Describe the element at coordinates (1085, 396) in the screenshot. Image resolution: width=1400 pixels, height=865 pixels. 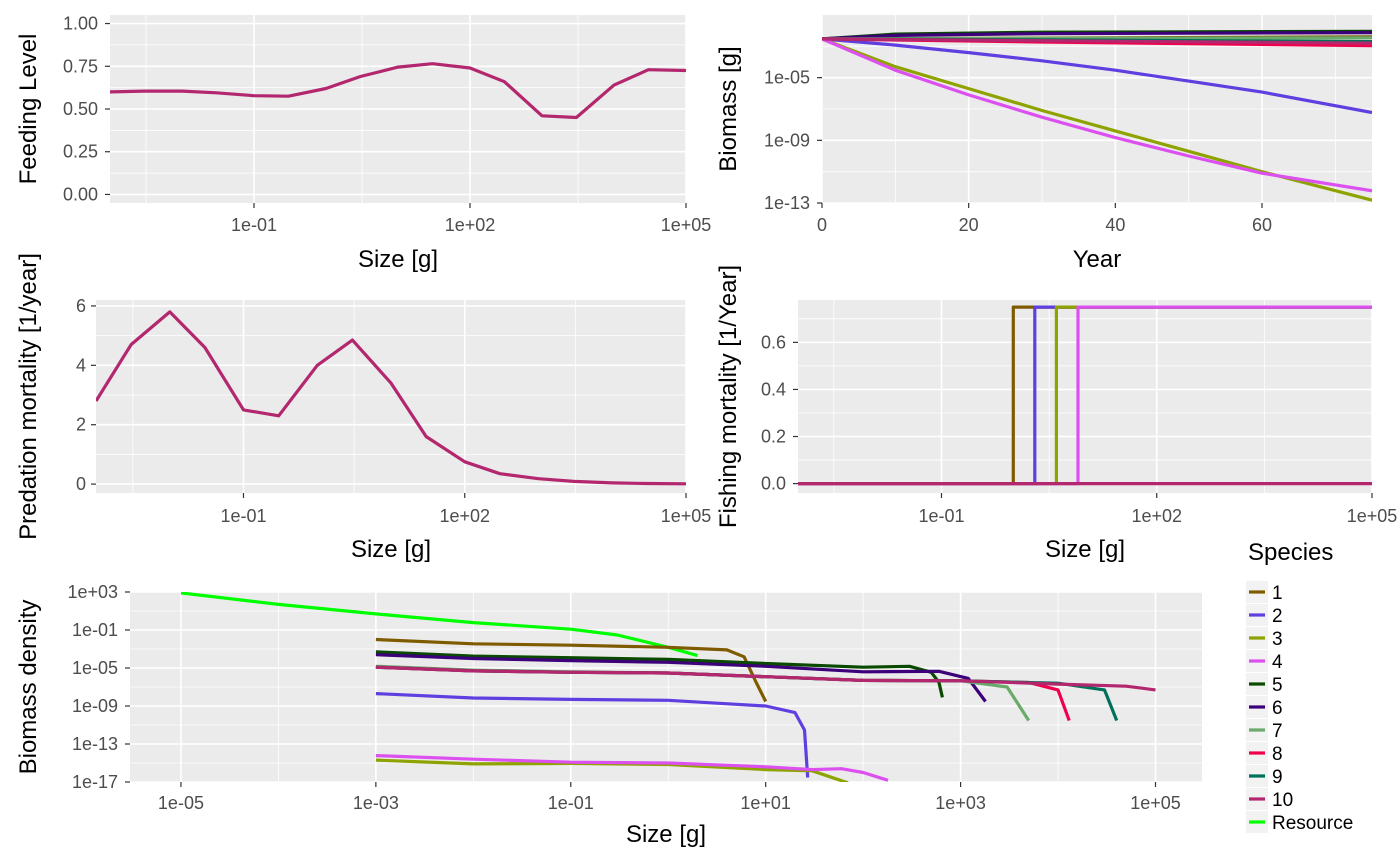
I see `plot-background` at that location.